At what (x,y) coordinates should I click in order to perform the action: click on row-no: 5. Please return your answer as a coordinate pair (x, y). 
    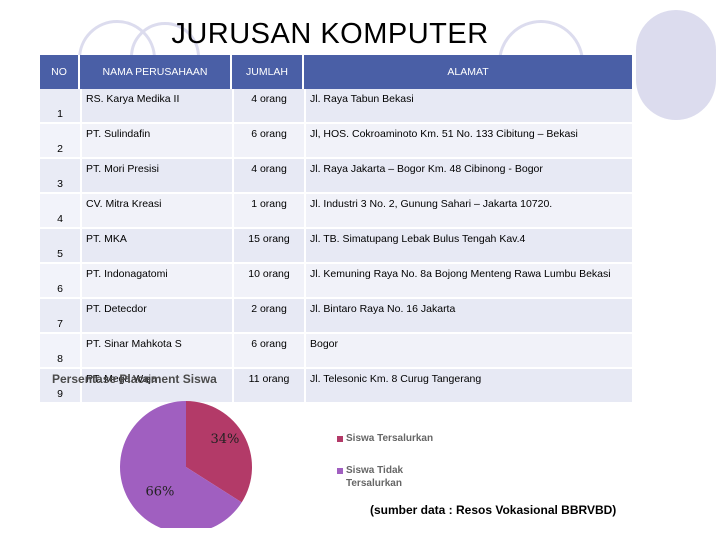
    Looking at the image, I should click on (60, 246).